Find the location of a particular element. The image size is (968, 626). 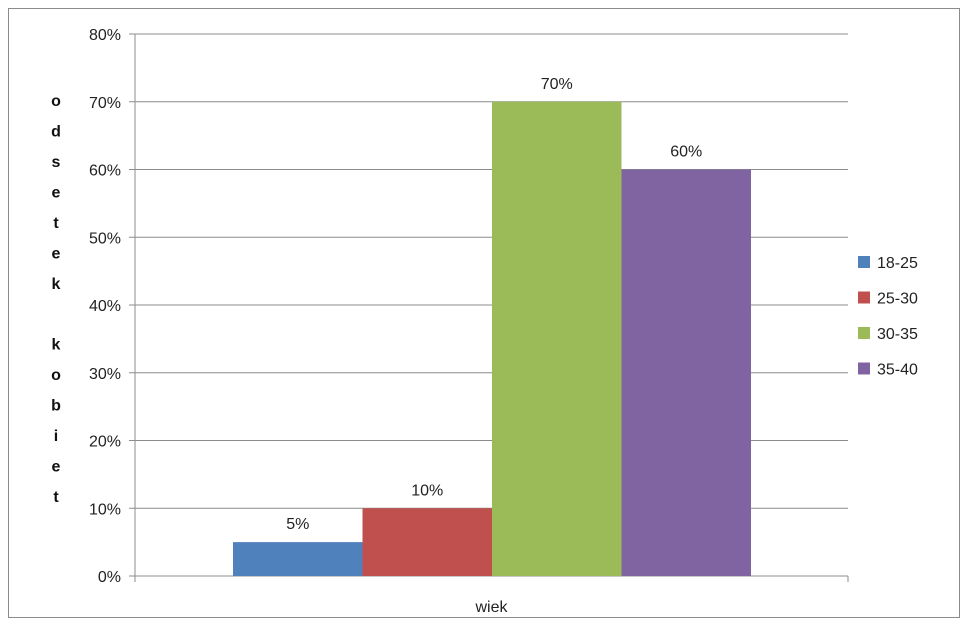

y-tick-label: 50% is located at coordinates (105, 238).